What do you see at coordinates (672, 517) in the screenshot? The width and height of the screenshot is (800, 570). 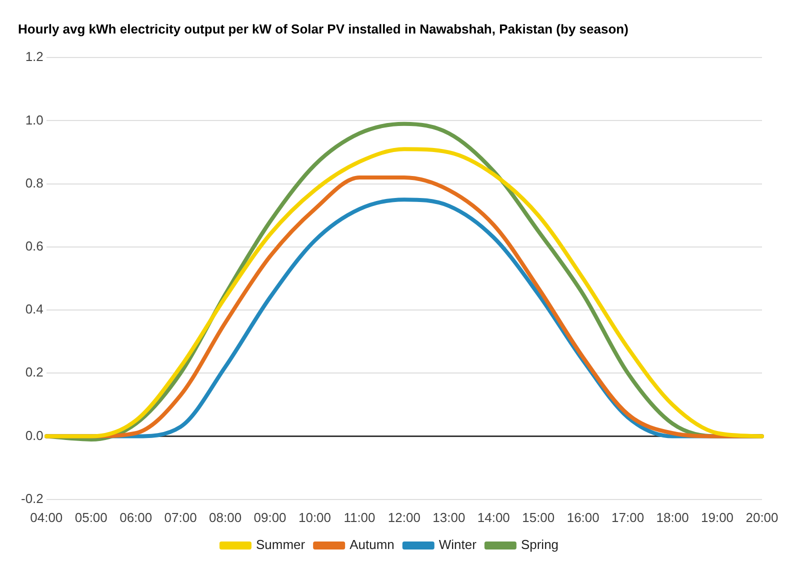 I see `x-tick-label: 18:00` at bounding box center [672, 517].